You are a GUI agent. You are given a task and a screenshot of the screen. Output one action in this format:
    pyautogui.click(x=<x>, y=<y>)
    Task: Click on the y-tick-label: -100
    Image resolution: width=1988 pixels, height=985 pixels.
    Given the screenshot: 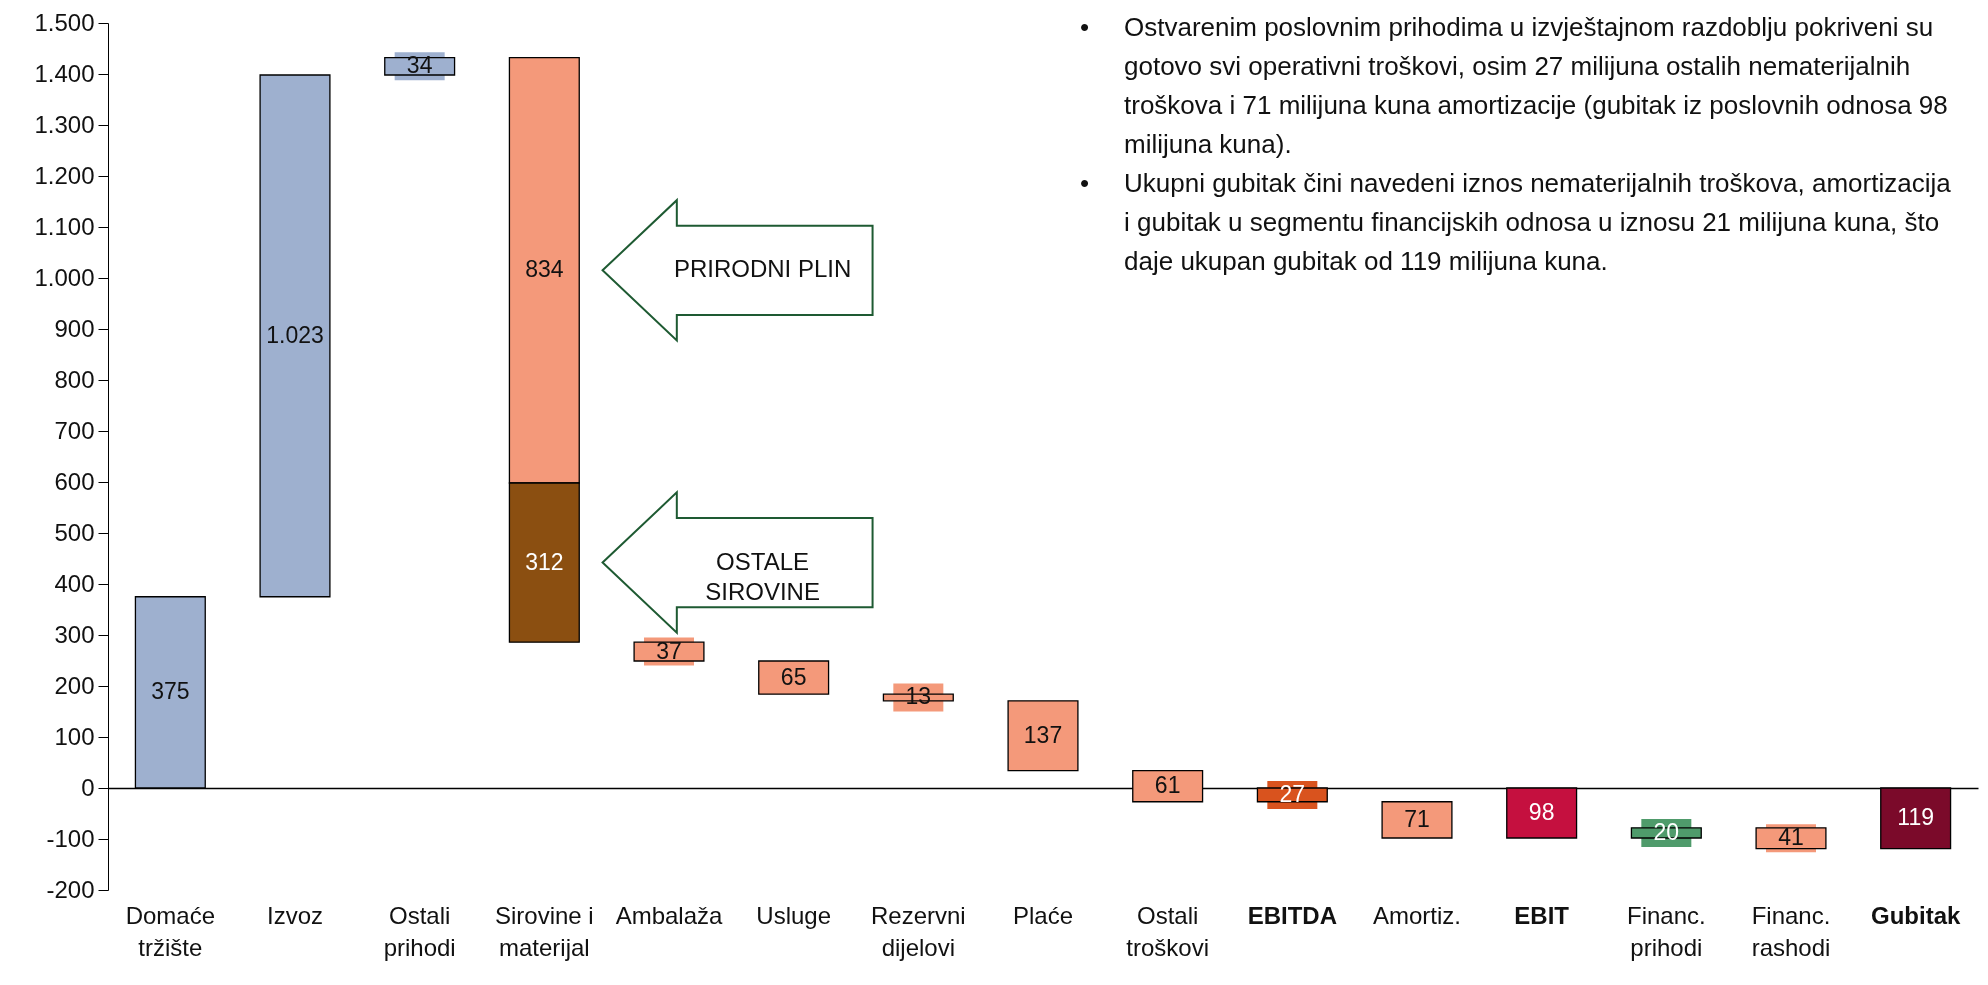 What is the action you would take?
    pyautogui.click(x=70, y=838)
    